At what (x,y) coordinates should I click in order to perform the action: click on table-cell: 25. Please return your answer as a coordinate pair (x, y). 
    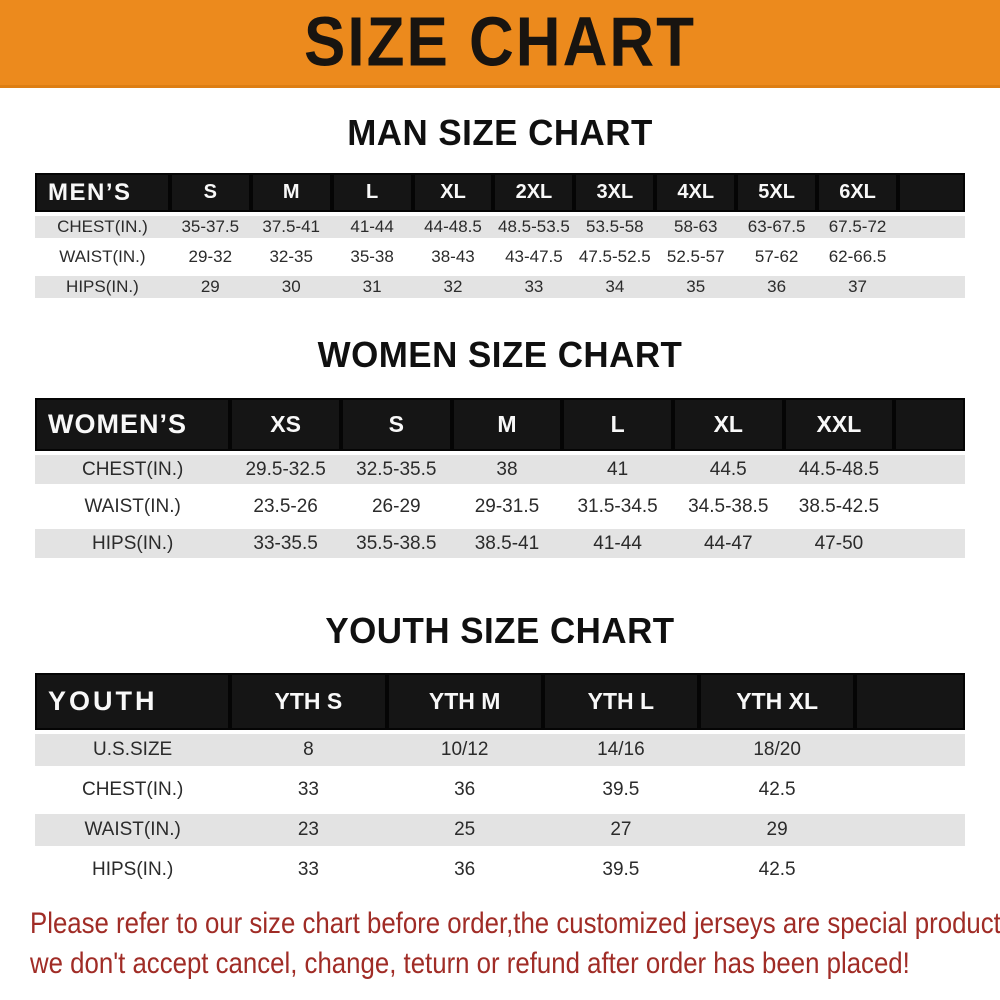
    Looking at the image, I should click on (464, 830).